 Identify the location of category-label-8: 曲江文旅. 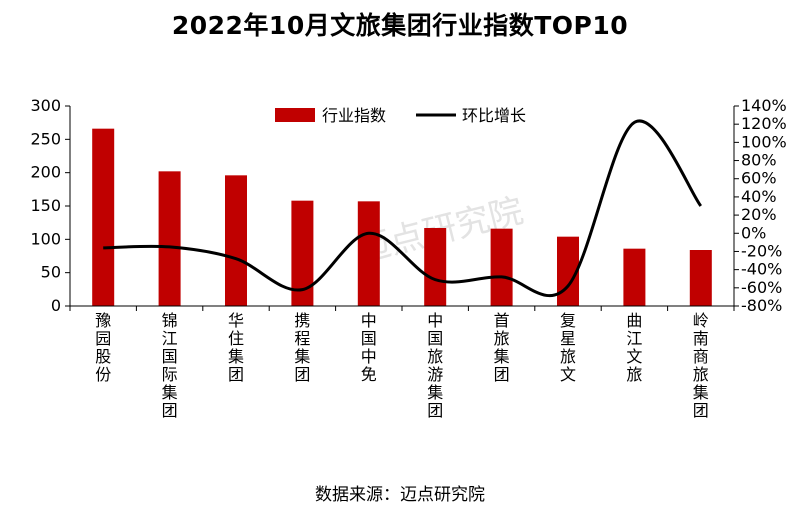
(634, 347).